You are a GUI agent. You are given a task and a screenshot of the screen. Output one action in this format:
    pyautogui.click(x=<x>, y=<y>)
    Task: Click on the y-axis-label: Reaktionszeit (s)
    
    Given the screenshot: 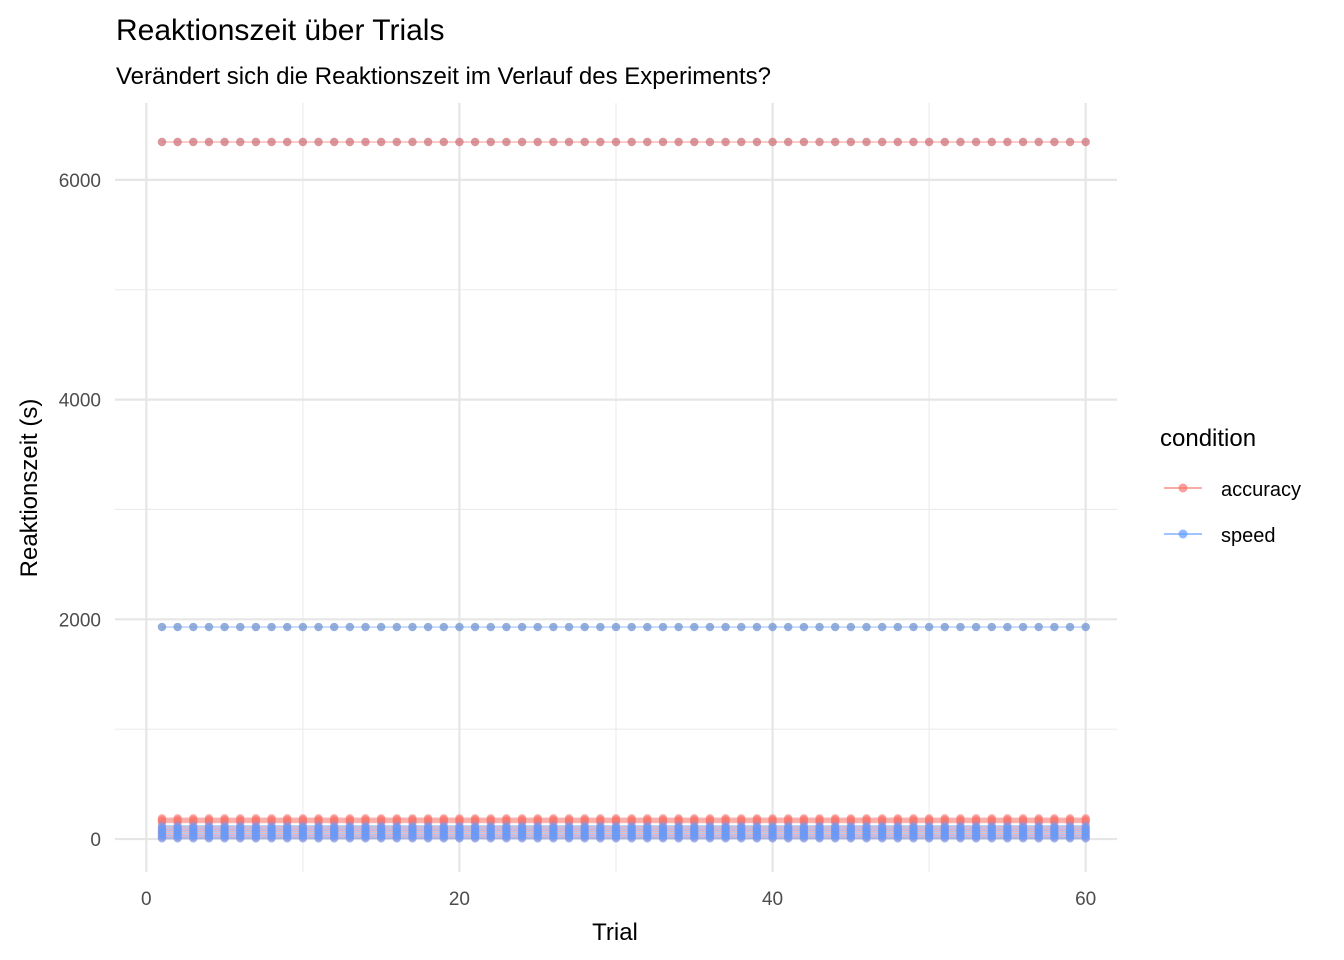 What is the action you would take?
    pyautogui.click(x=29, y=488)
    